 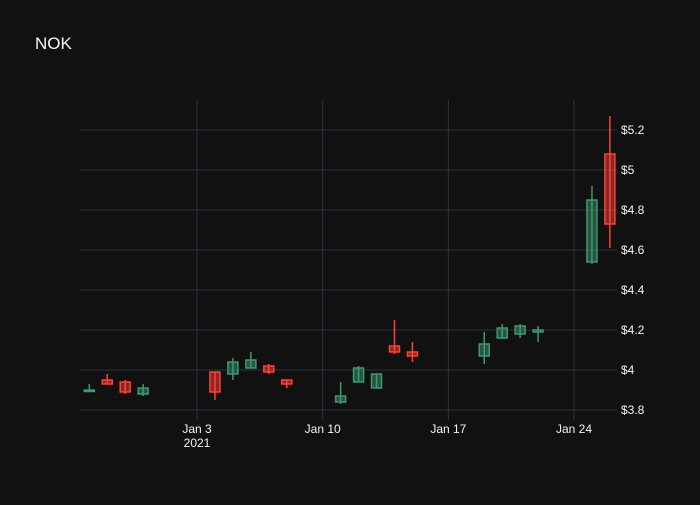 I want to click on y-tick-label: $4.4, so click(x=633, y=290).